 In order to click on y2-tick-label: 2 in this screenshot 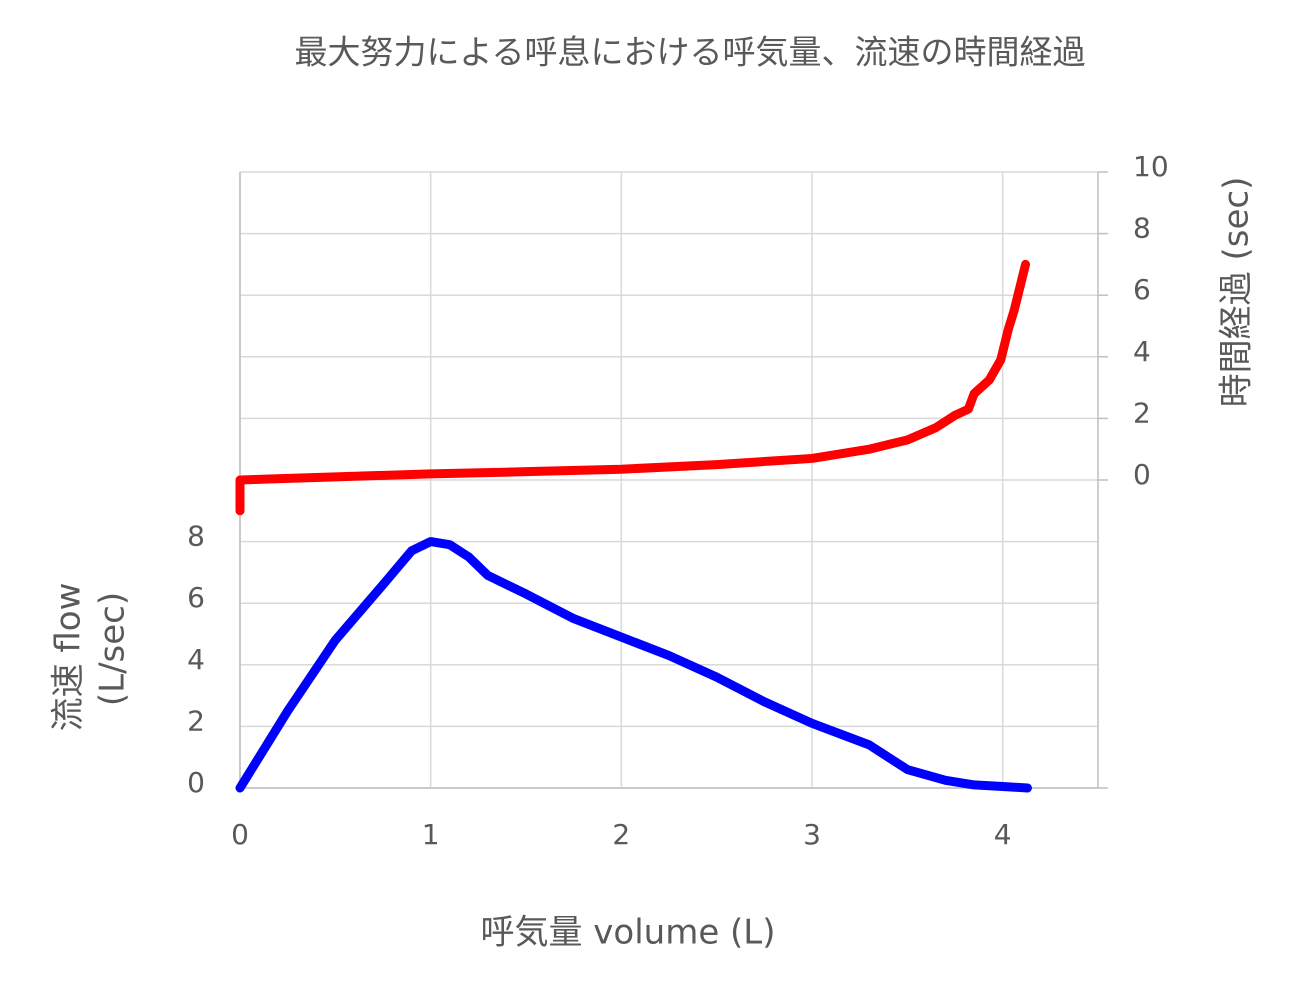, I will do `click(1142, 412)`.